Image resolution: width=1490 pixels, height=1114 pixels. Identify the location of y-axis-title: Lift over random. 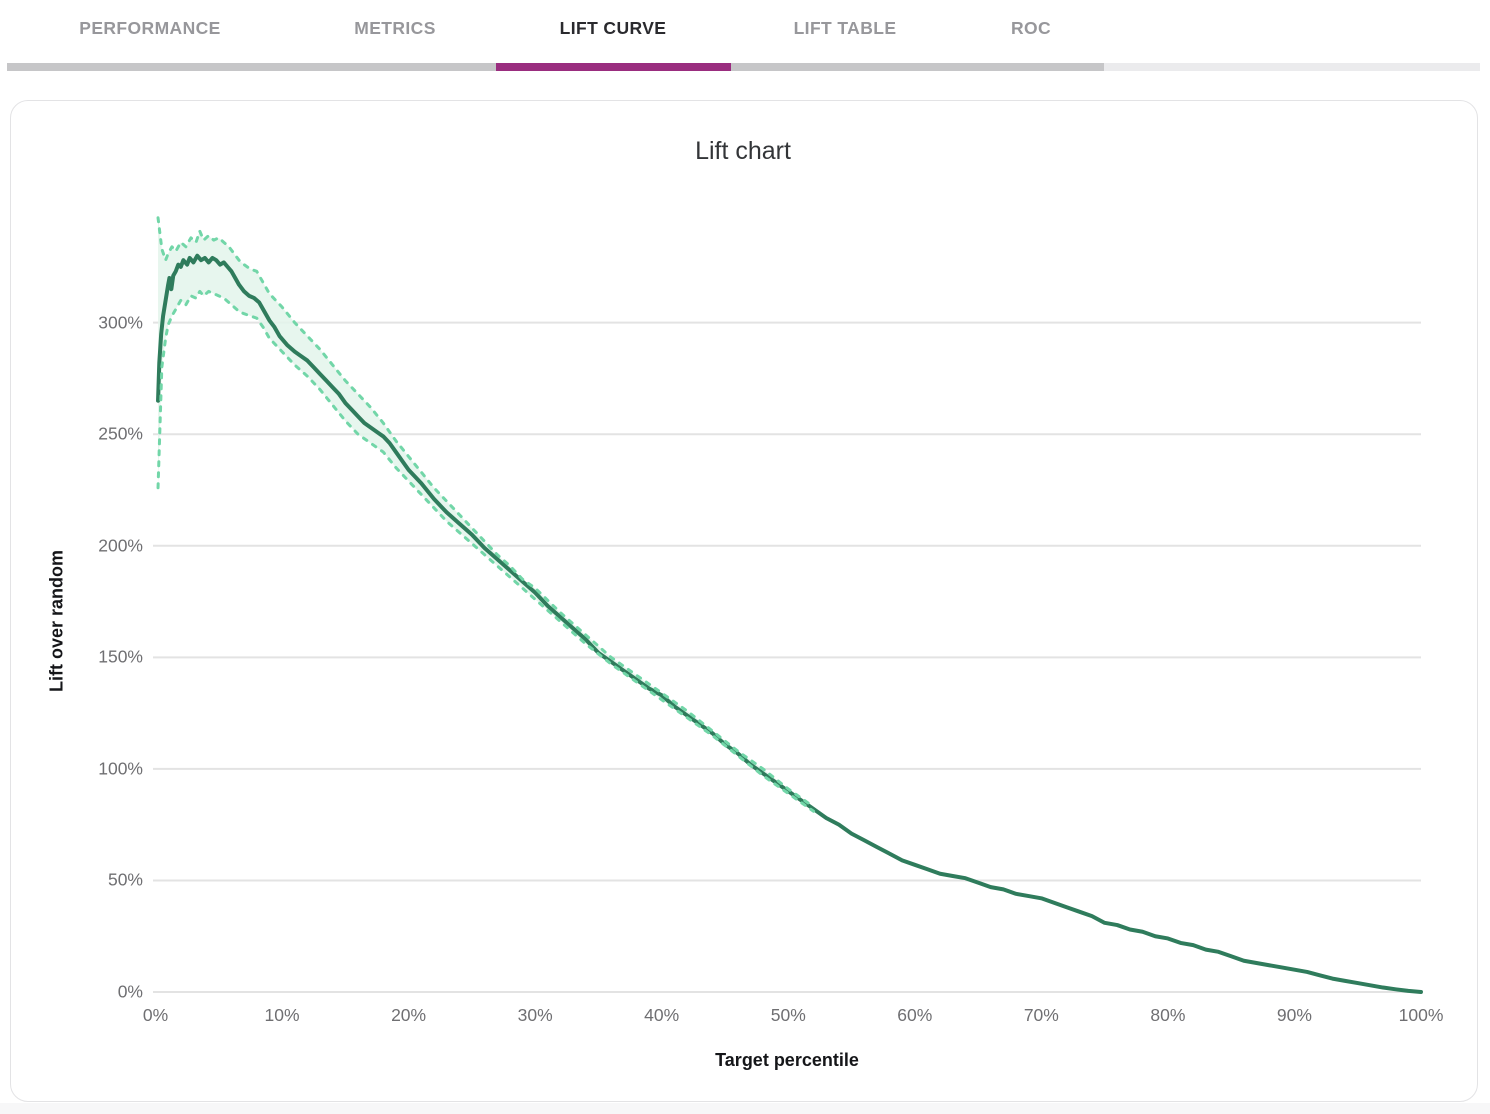
(56, 621).